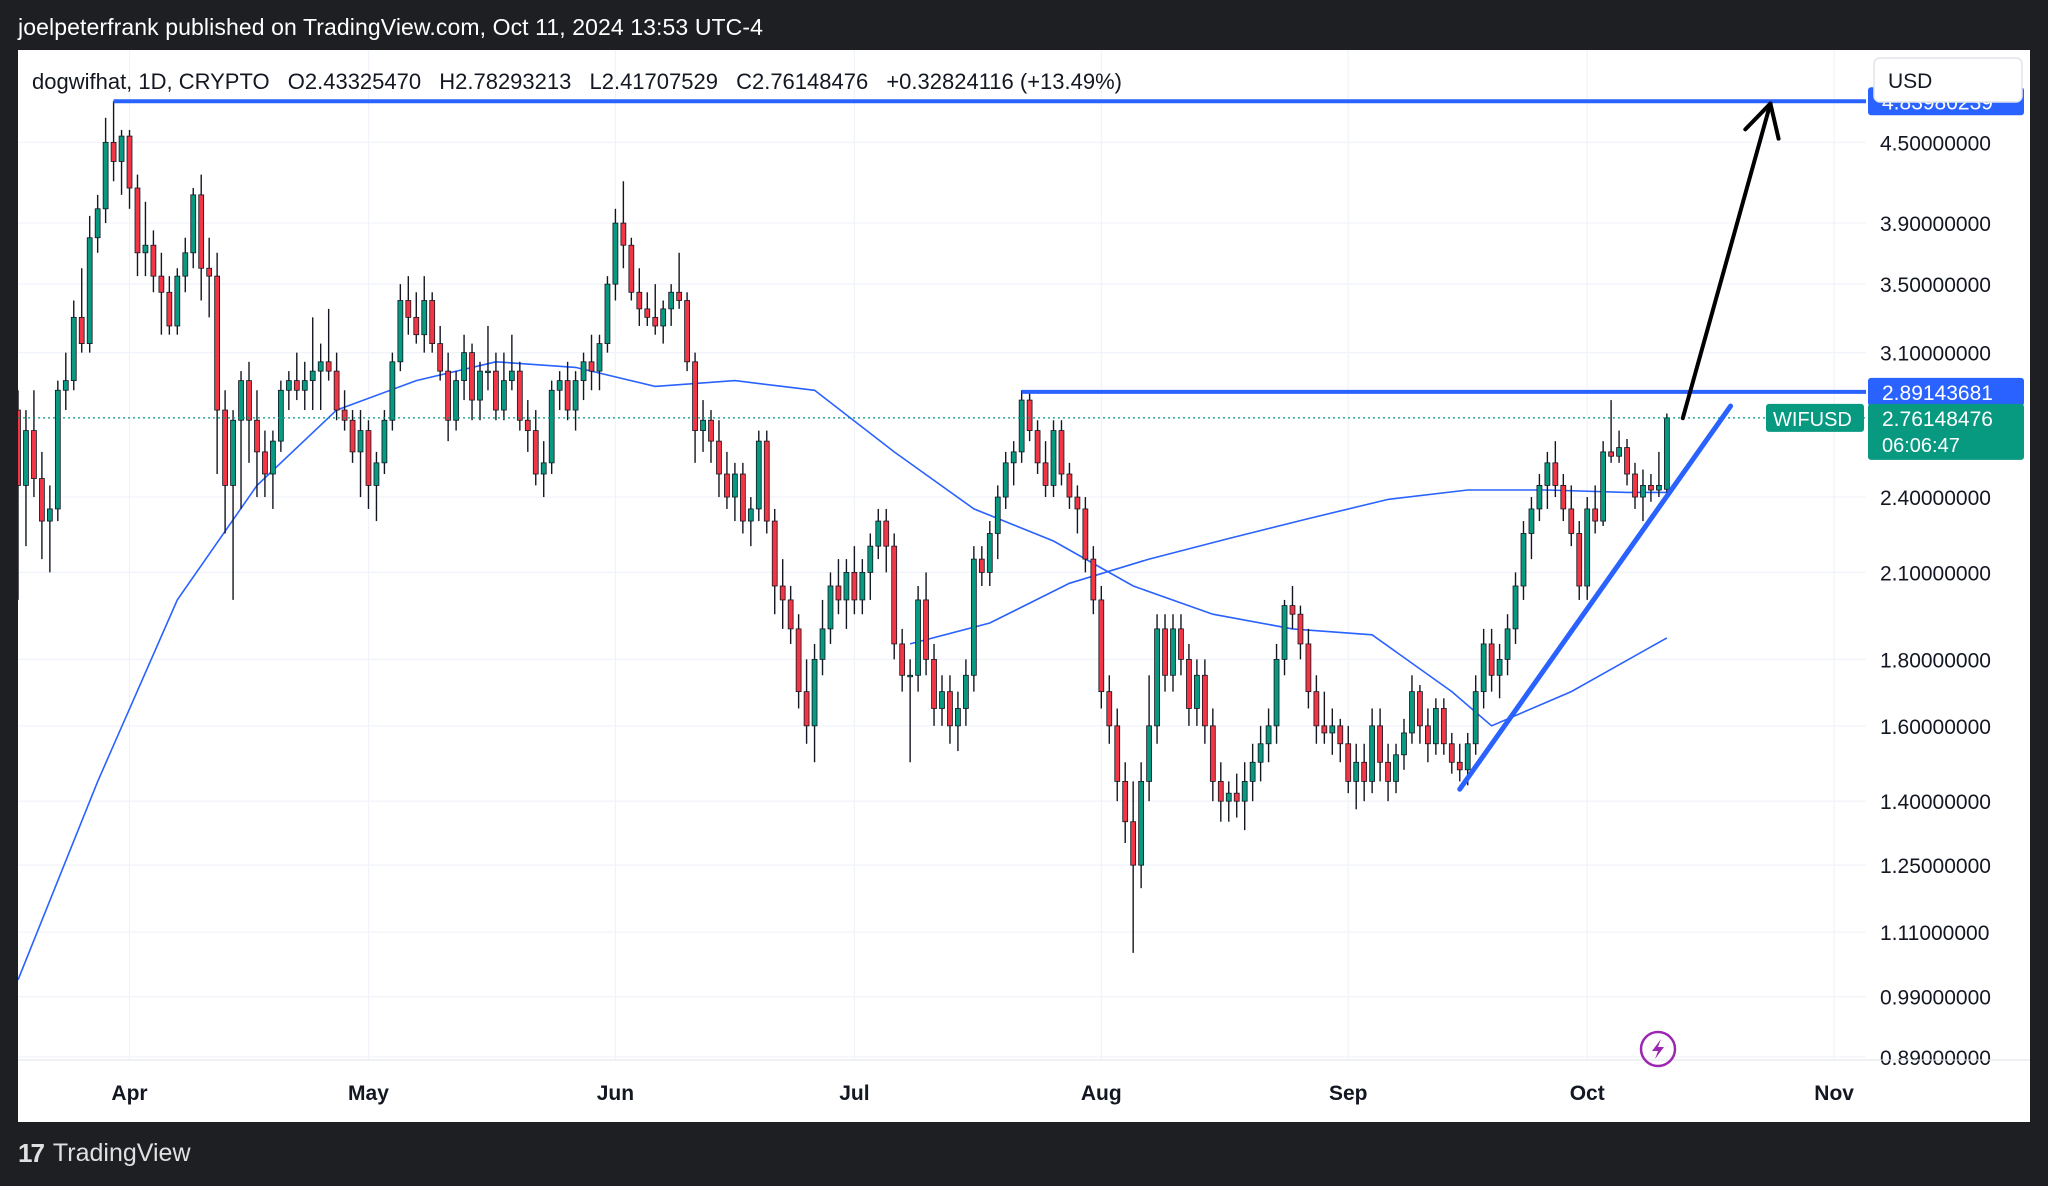 This screenshot has width=2048, height=1186. I want to click on symbol-tag-bg, so click(1815, 417).